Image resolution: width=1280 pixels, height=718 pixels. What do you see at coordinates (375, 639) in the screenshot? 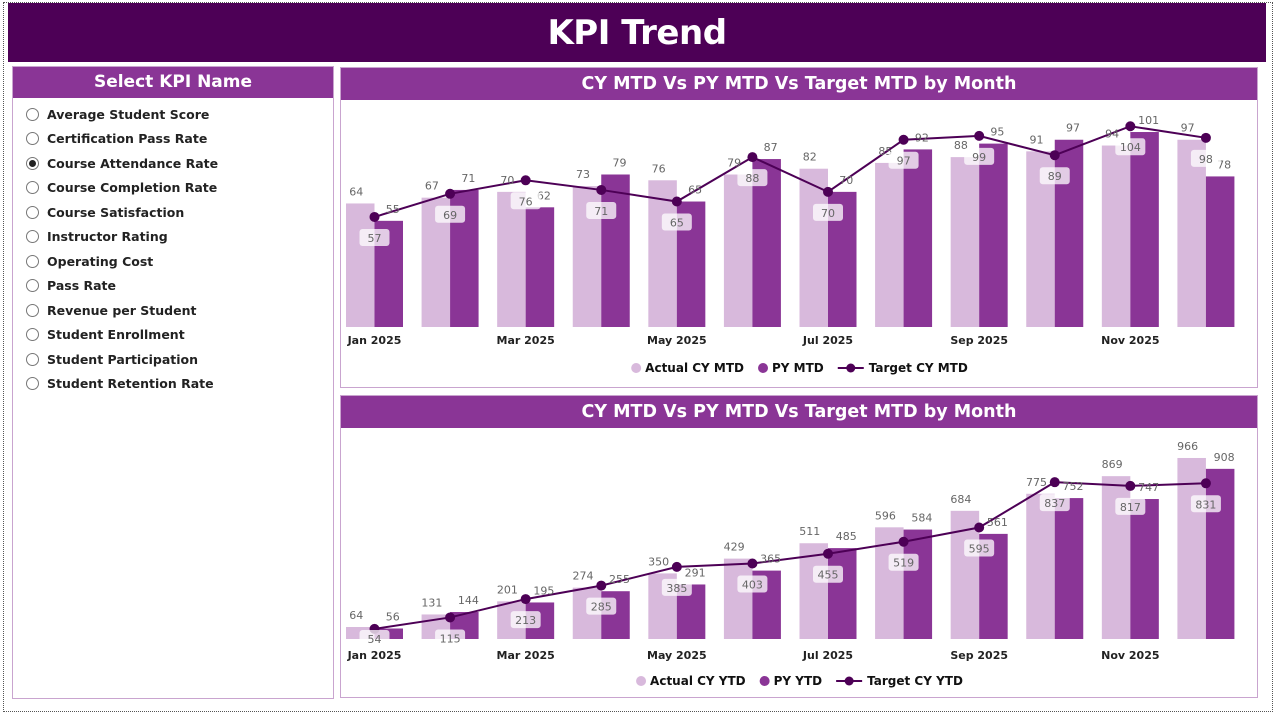
I see `data-label-target: 54` at bounding box center [375, 639].